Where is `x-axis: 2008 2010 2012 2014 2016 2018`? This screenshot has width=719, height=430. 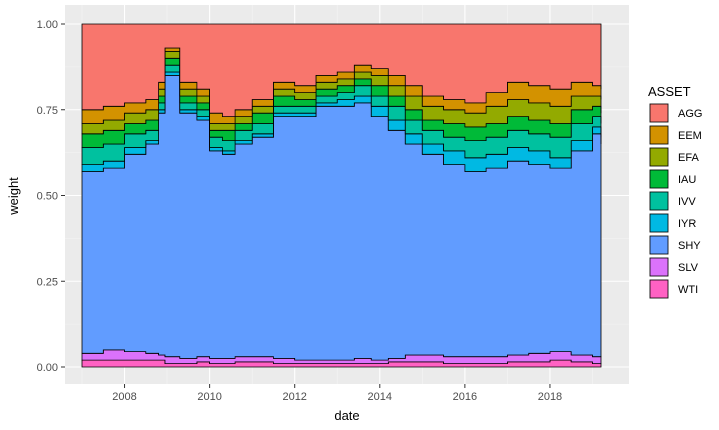 x-axis: 2008 2010 2012 2014 2016 2018 is located at coordinates (337, 393).